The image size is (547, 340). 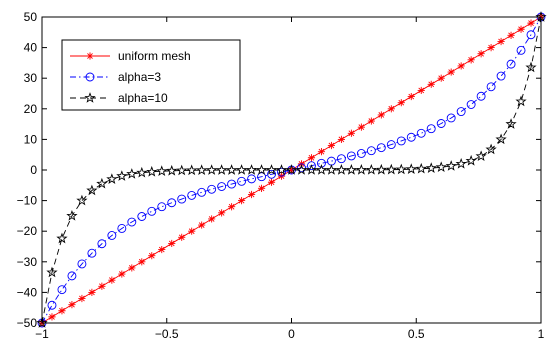 What do you see at coordinates (27, 323) in the screenshot?
I see `y-tick-label: −50` at bounding box center [27, 323].